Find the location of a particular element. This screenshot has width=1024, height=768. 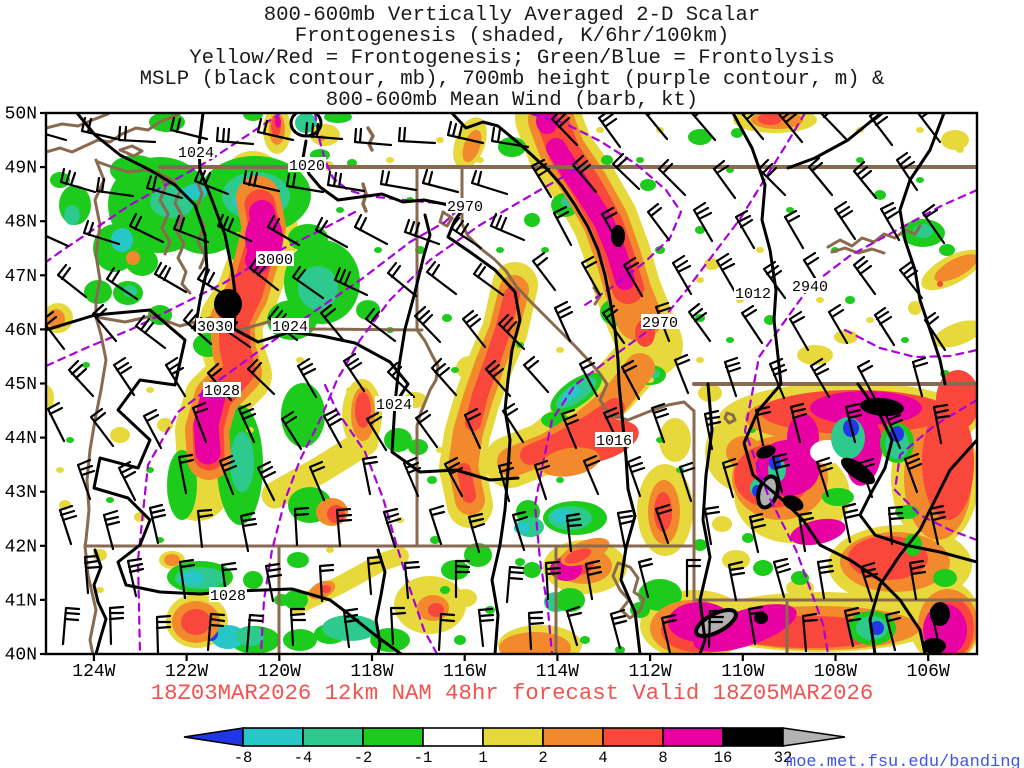

svg-text: -4 is located at coordinates (303, 758).